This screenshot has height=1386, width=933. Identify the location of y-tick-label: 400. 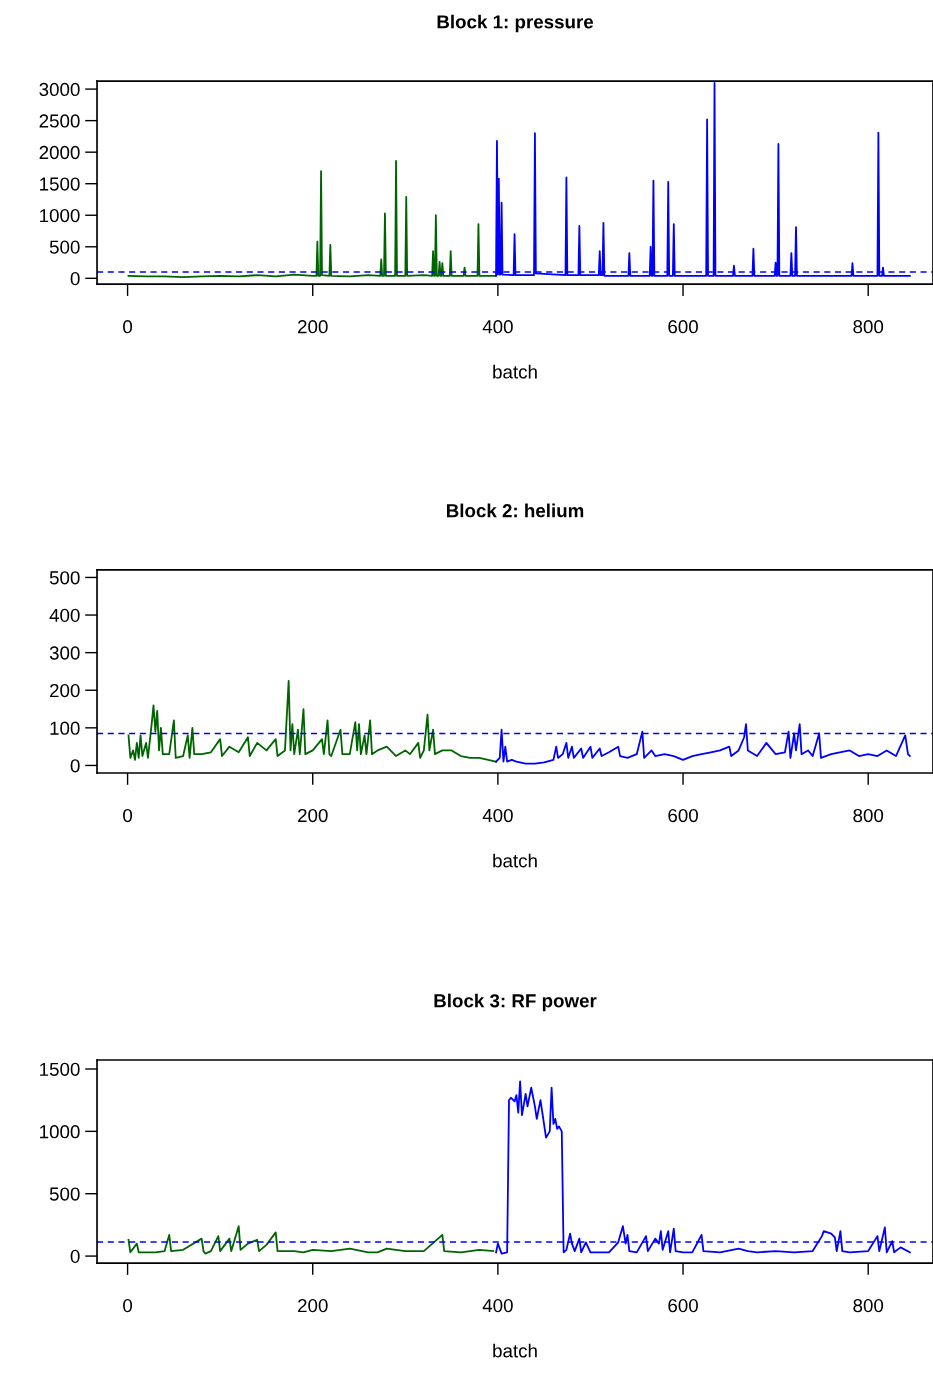
(64, 615).